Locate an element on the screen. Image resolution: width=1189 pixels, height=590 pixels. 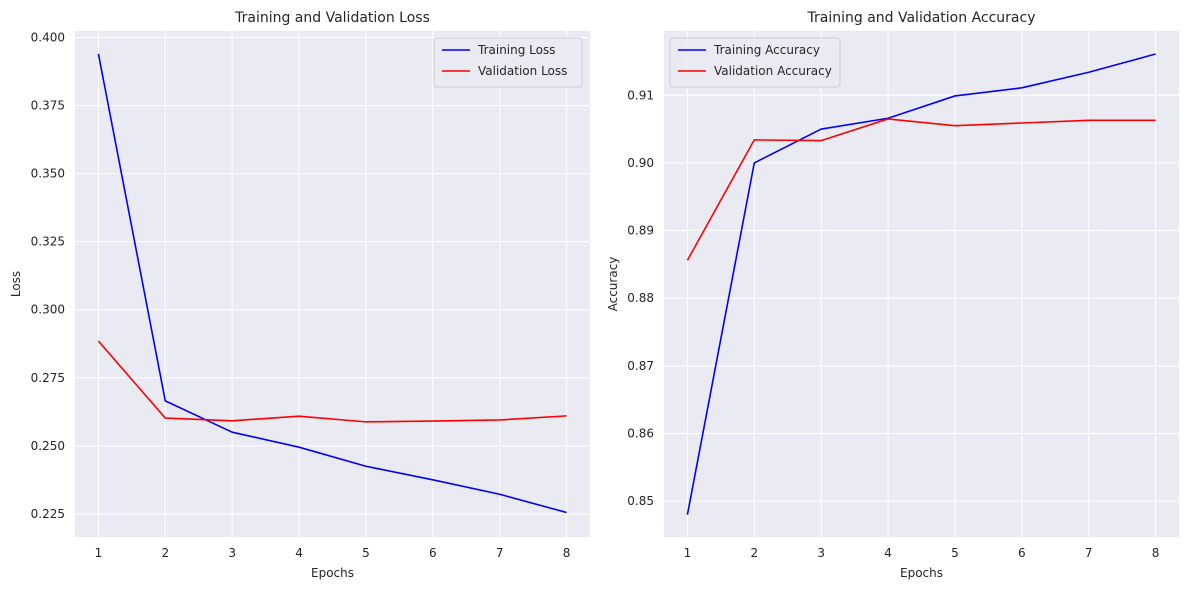
loss-x-tick-label: 4 is located at coordinates (299, 553).